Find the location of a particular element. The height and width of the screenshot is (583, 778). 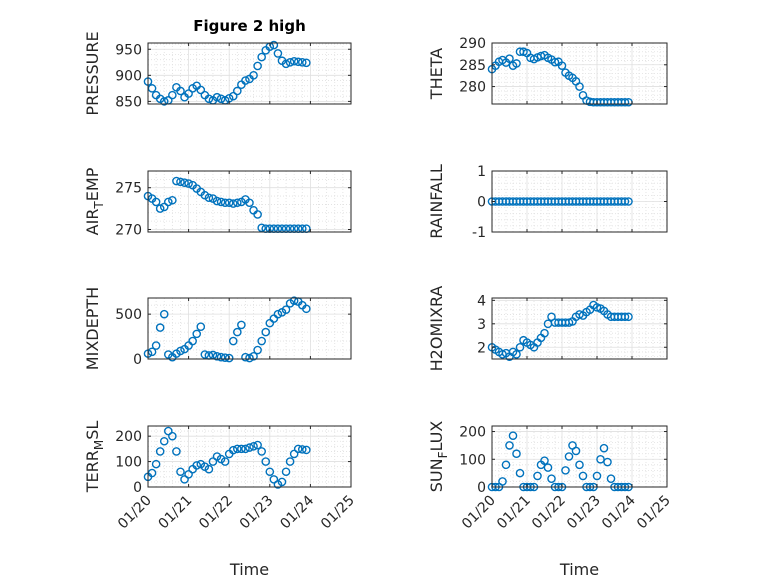

x-tick-label: 01/20 is located at coordinates (479, 513).